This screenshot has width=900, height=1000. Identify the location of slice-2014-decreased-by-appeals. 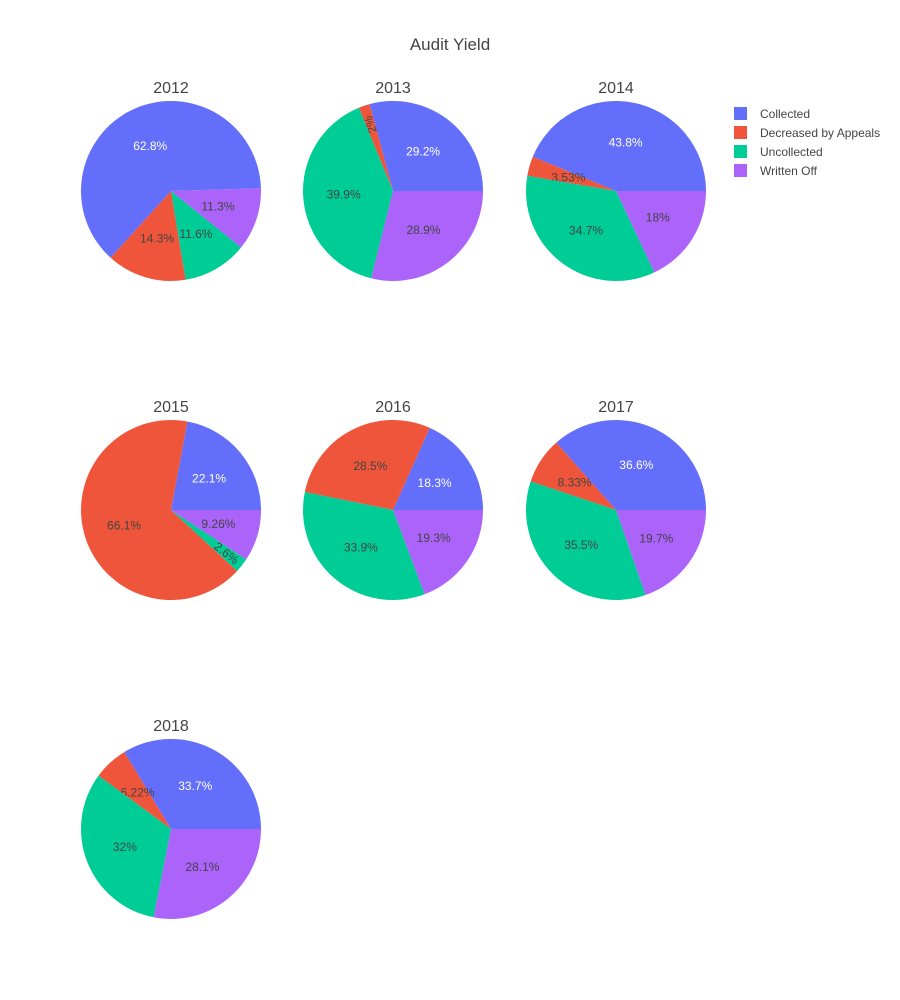
(571, 173).